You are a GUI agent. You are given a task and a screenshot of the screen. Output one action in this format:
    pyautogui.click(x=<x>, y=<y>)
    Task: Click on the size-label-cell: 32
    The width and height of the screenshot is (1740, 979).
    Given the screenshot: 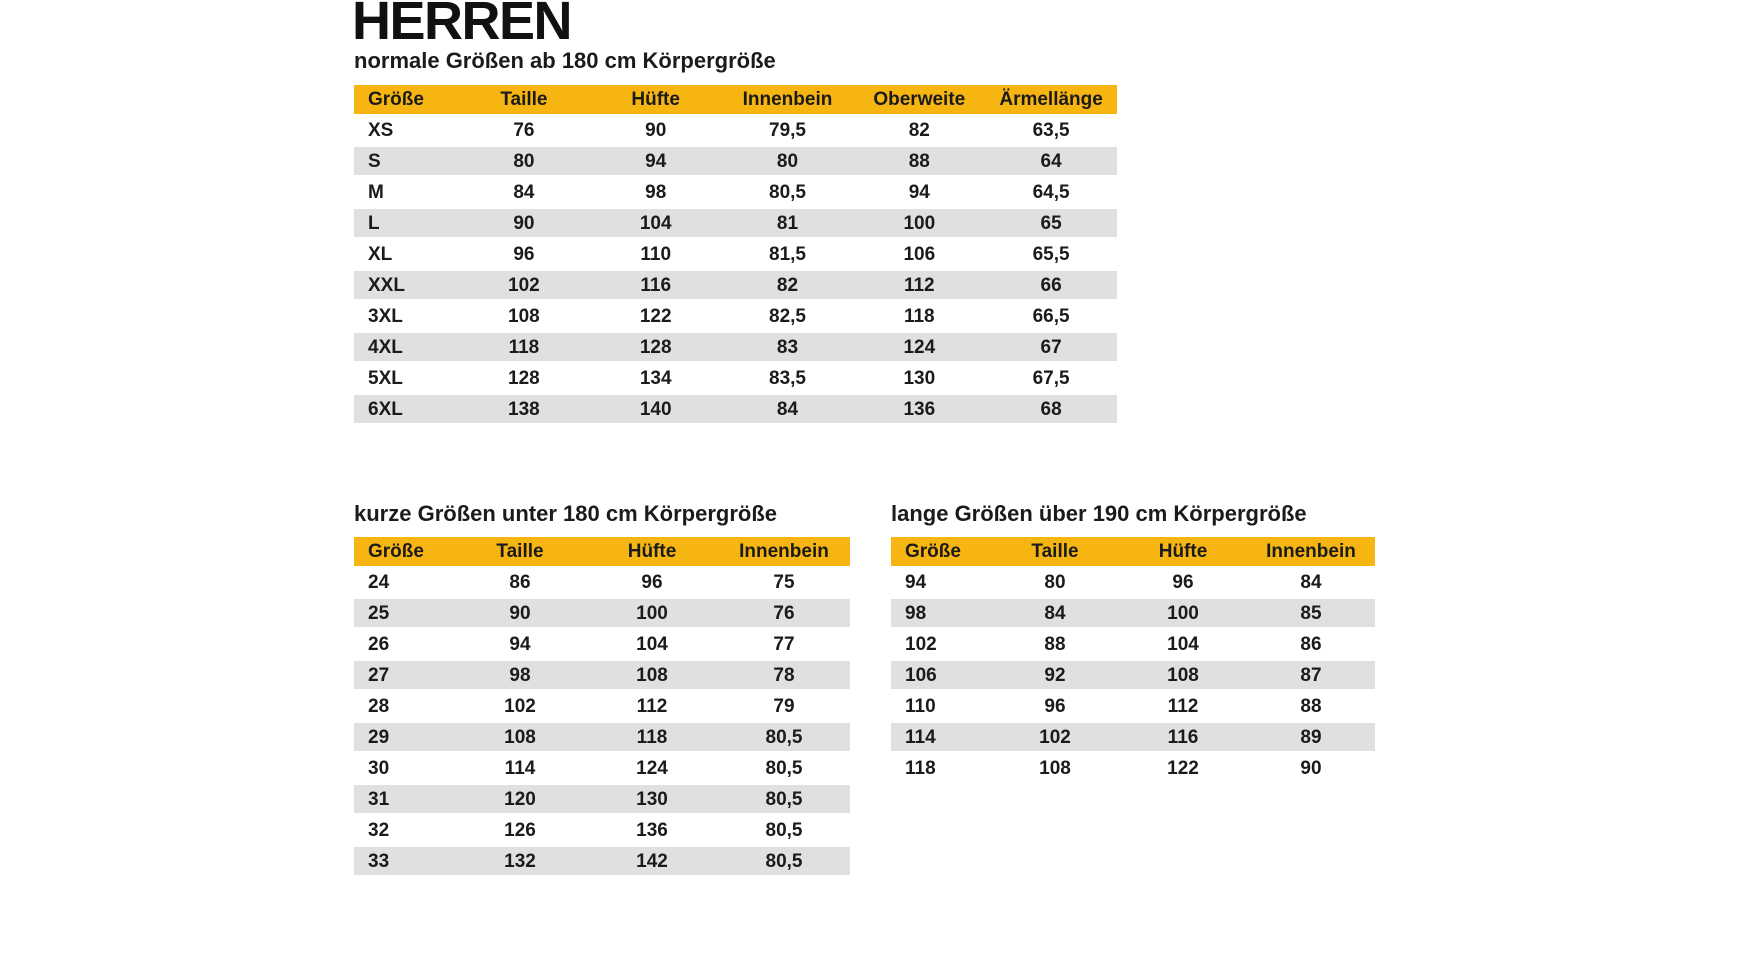 What is the action you would take?
    pyautogui.click(x=379, y=830)
    